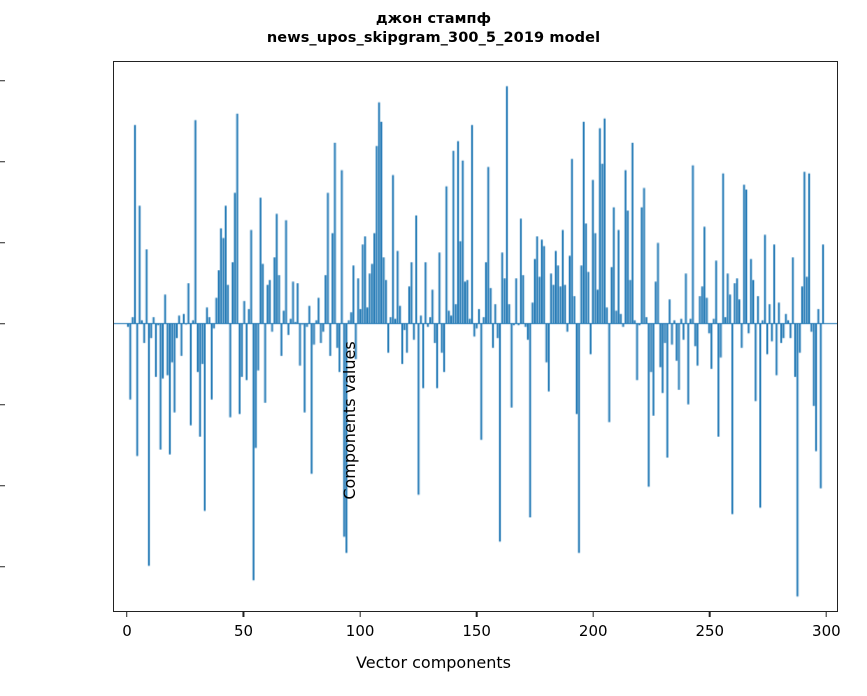  What do you see at coordinates (433, 19) in the screenshot?
I see `chart-title-line1: джон стампф` at bounding box center [433, 19].